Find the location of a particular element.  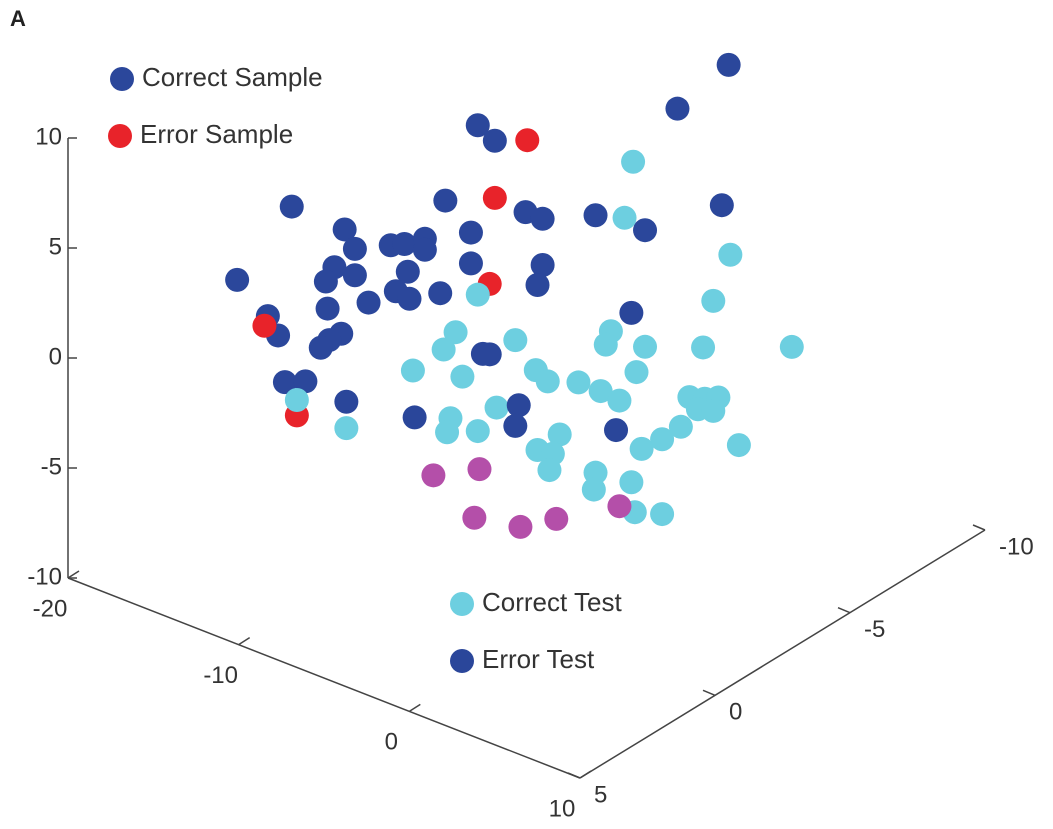

x-tick-label: -10 is located at coordinates (220, 675).